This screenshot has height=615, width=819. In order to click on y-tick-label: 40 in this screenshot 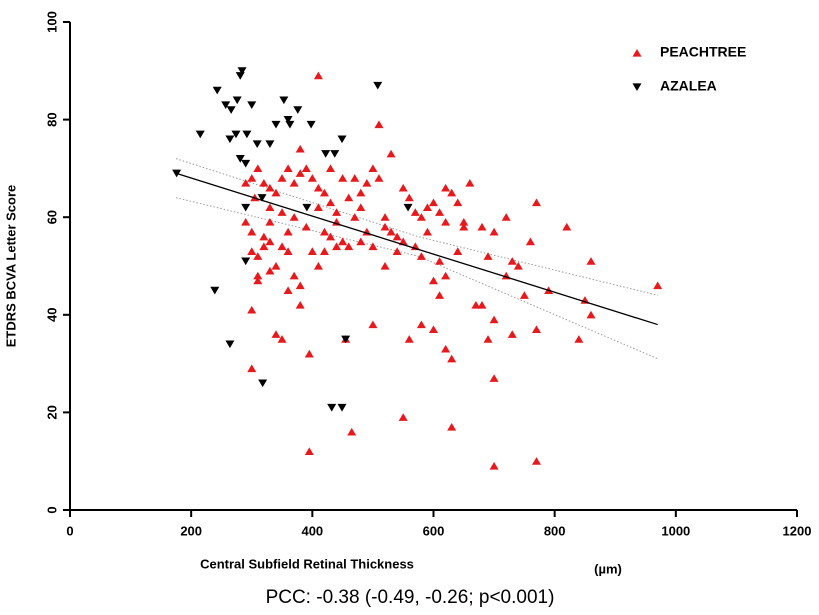, I will do `click(51, 315)`.